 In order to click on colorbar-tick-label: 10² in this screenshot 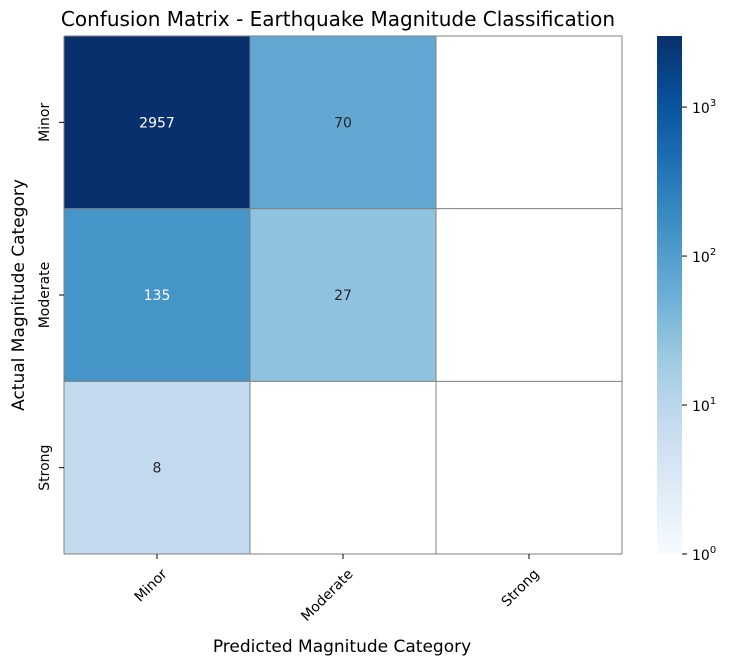, I will do `click(704, 256)`.